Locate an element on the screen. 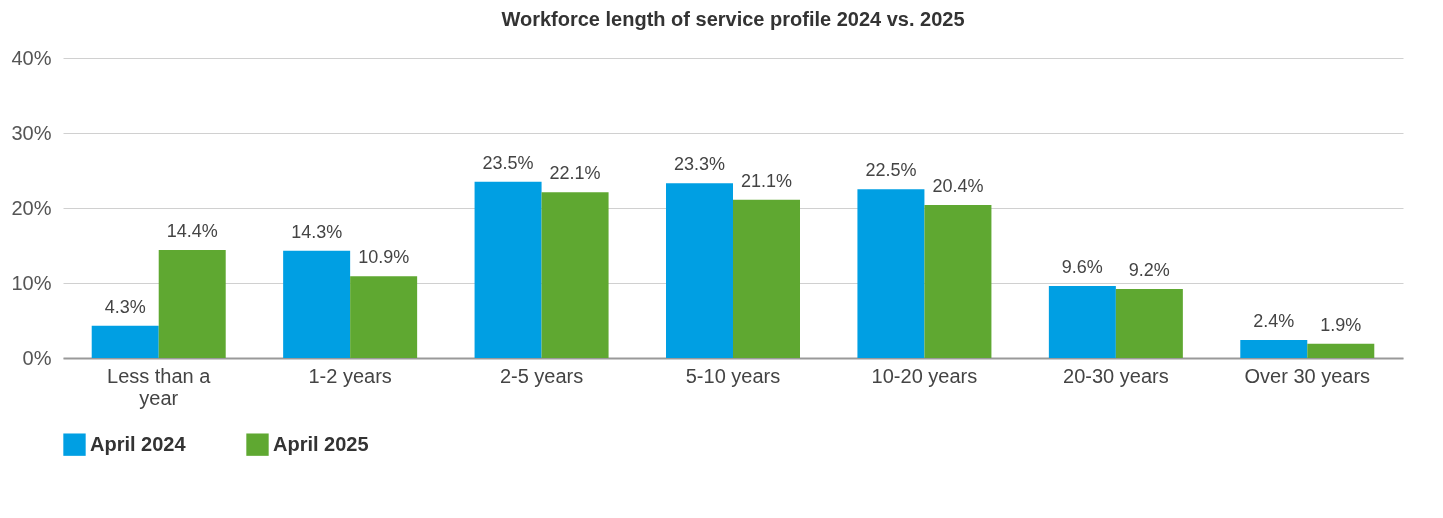  data-label: 20.4% is located at coordinates (958, 186).